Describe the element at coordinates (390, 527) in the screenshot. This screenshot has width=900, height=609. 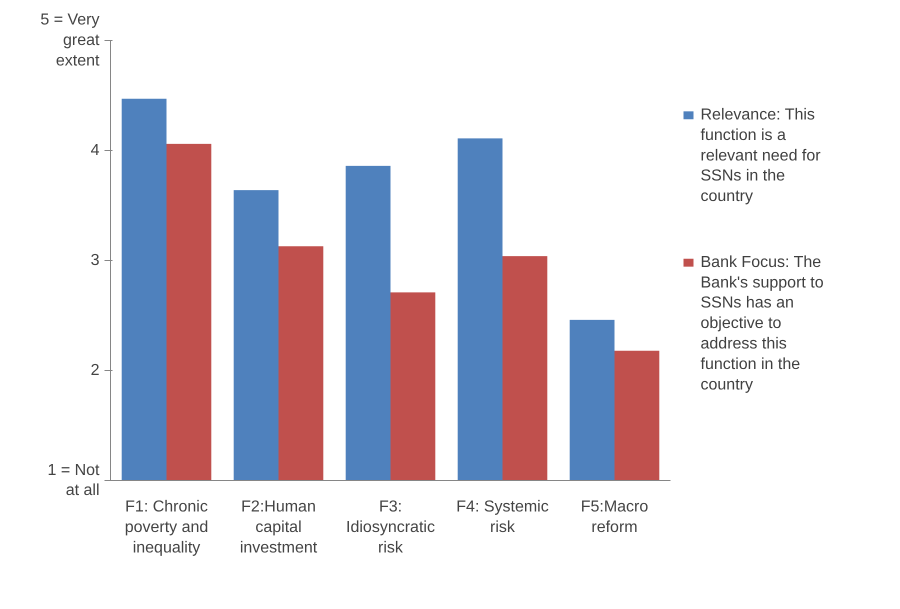
I see `x-tick-label: F3: Idiosyncratic risk` at that location.